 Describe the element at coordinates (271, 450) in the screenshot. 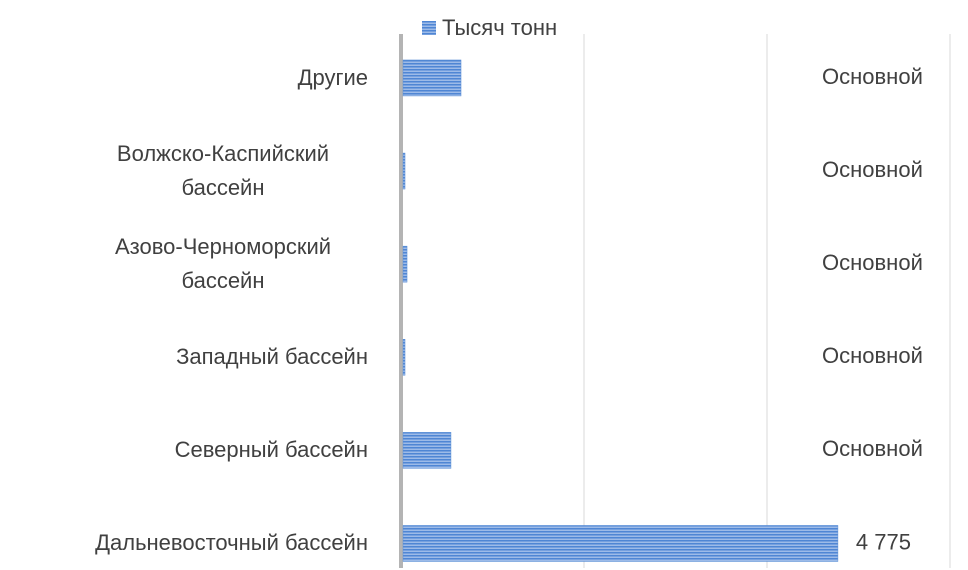

I see `y-tick-label: Северный бассейн` at that location.